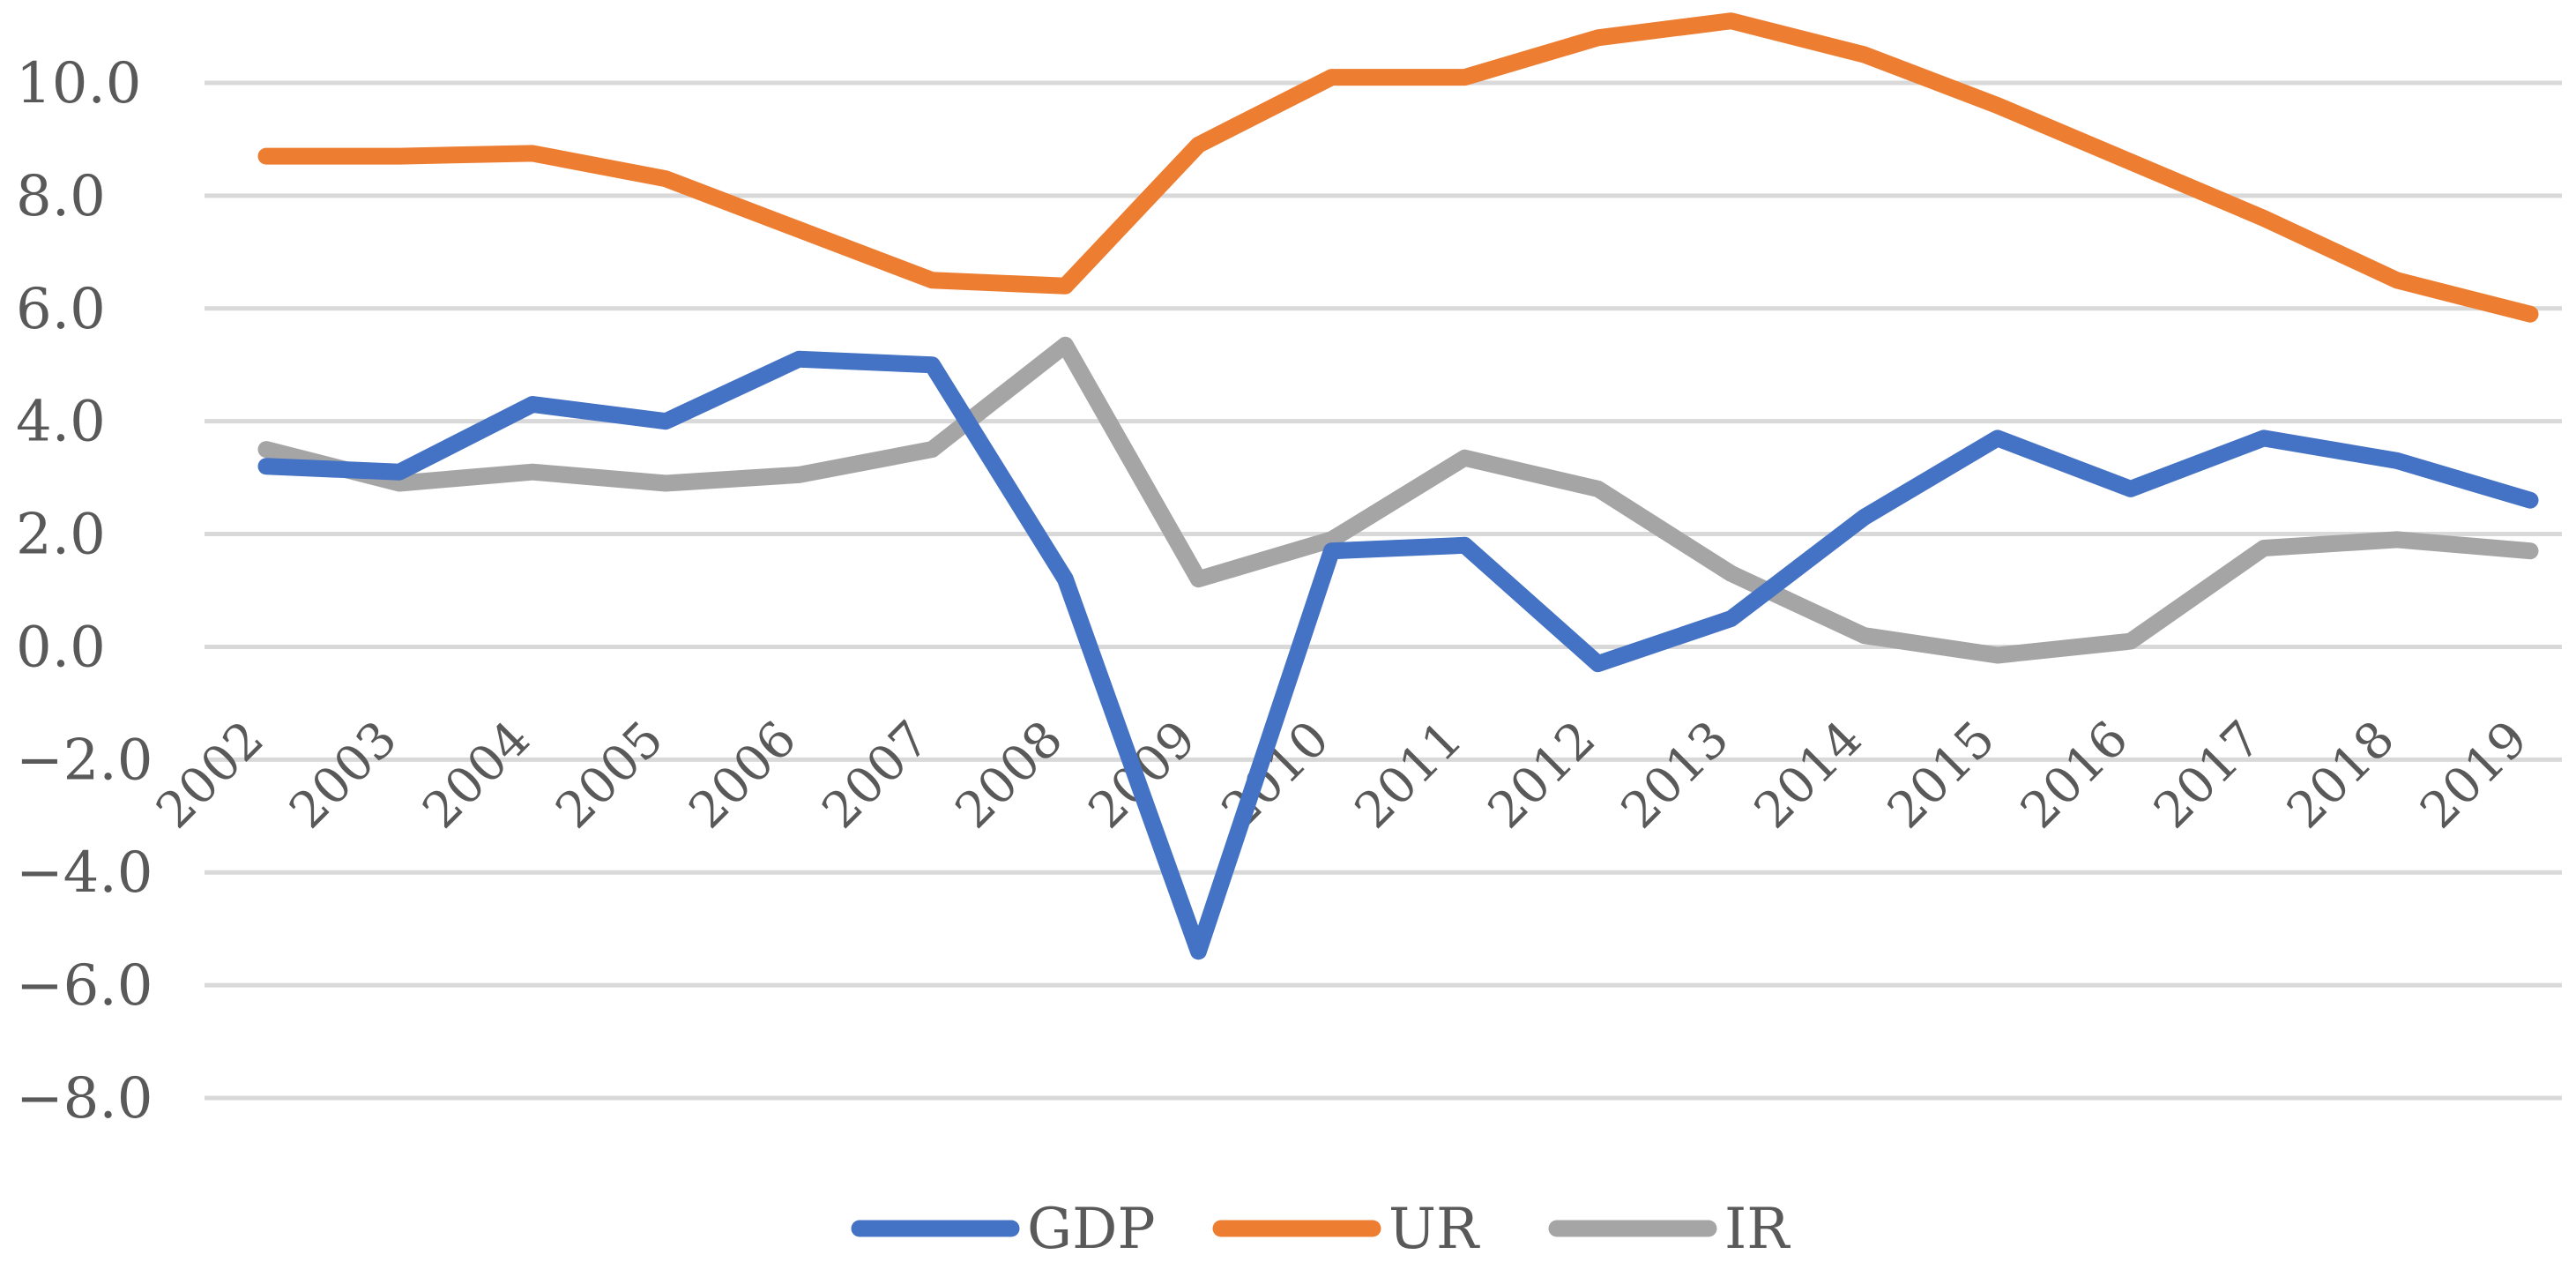 This screenshot has width=2576, height=1262. Describe the element at coordinates (61, 309) in the screenshot. I see `y-tick-label: 6.0` at that location.